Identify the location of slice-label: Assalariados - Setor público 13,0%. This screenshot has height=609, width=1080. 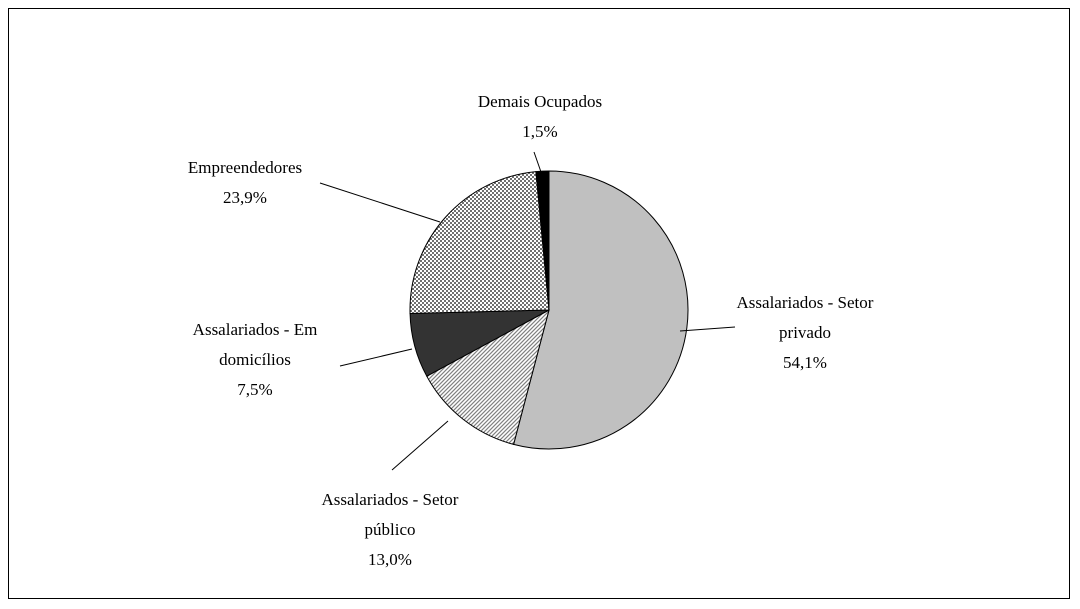
(390, 530).